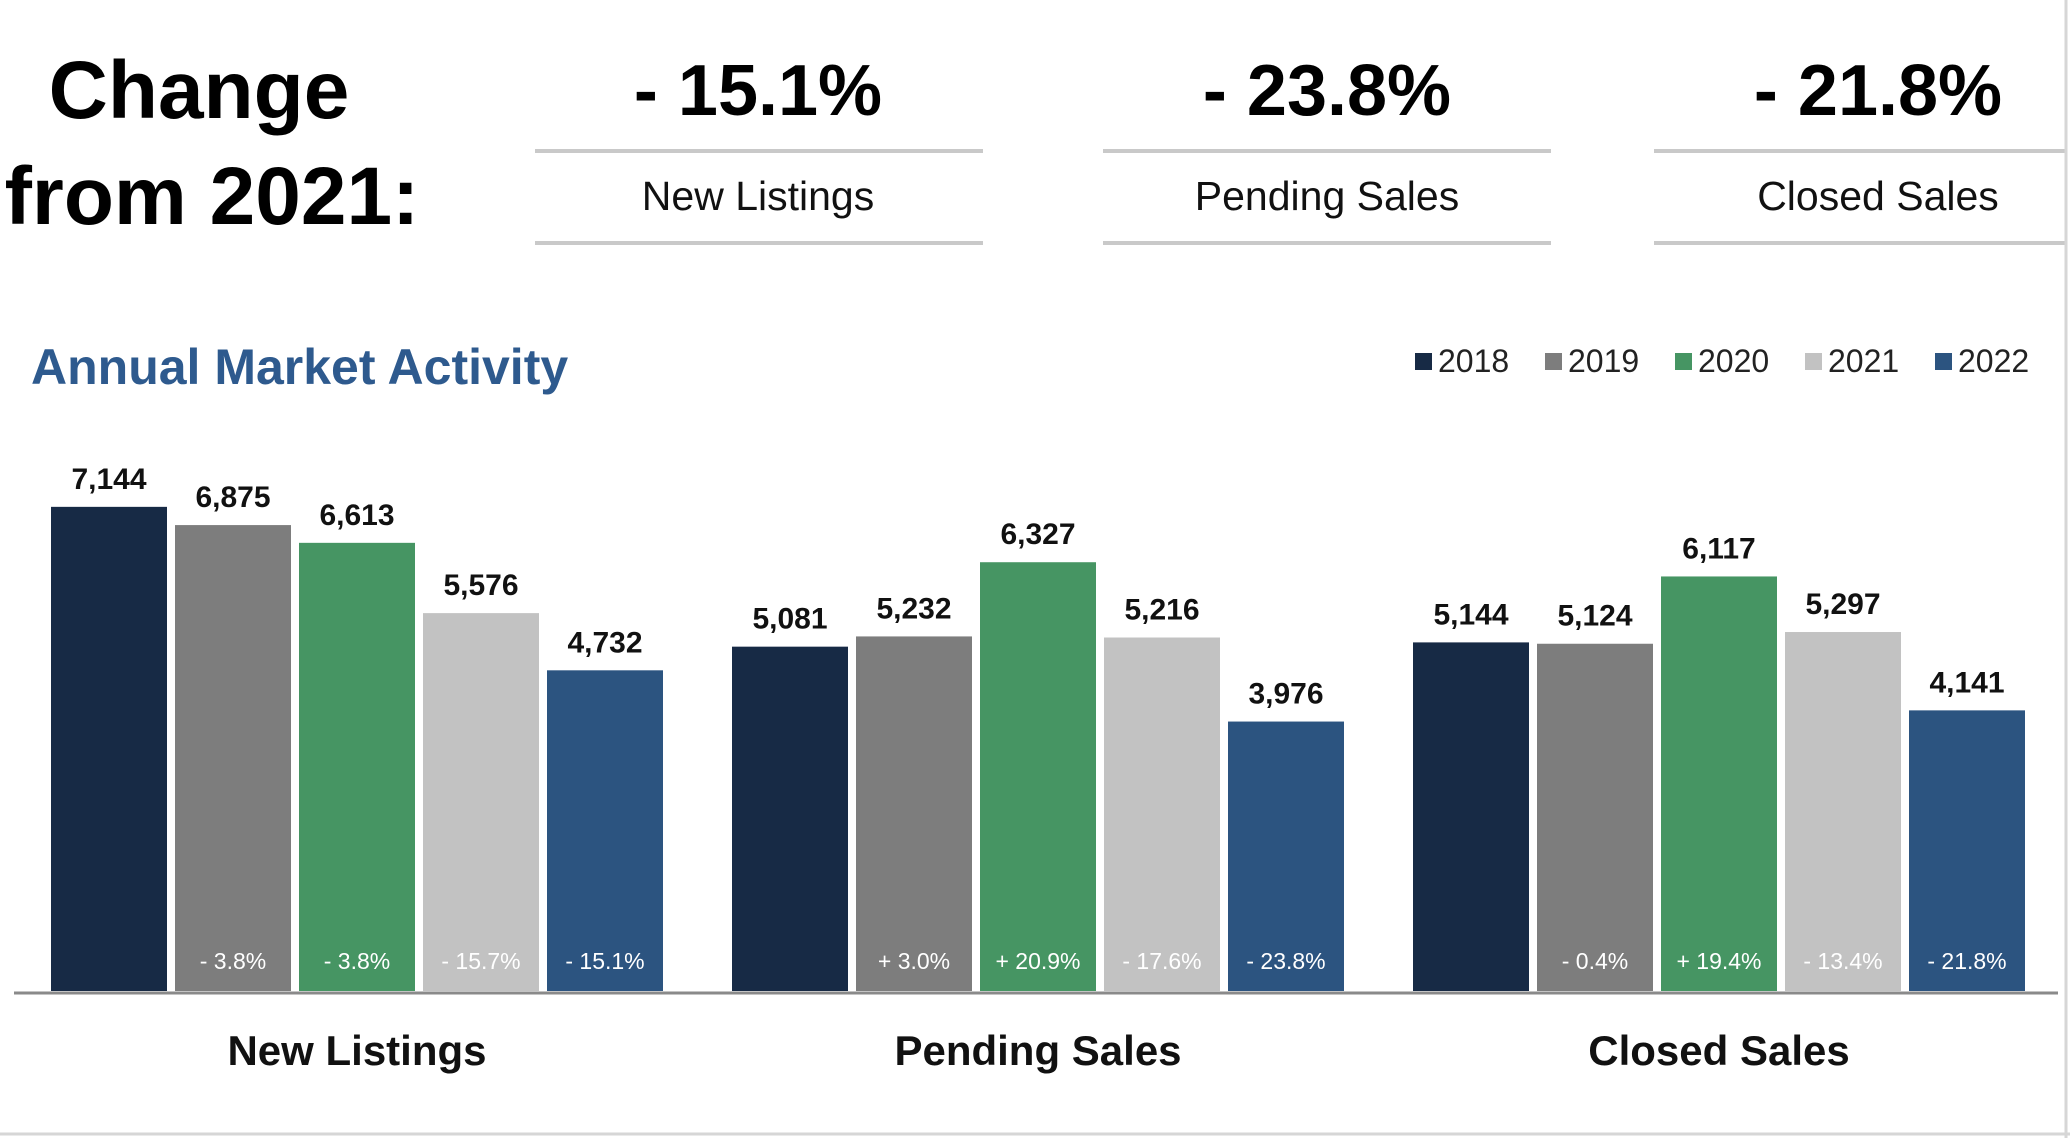  I want to click on metric-value: - 21.8%, so click(1878, 91).